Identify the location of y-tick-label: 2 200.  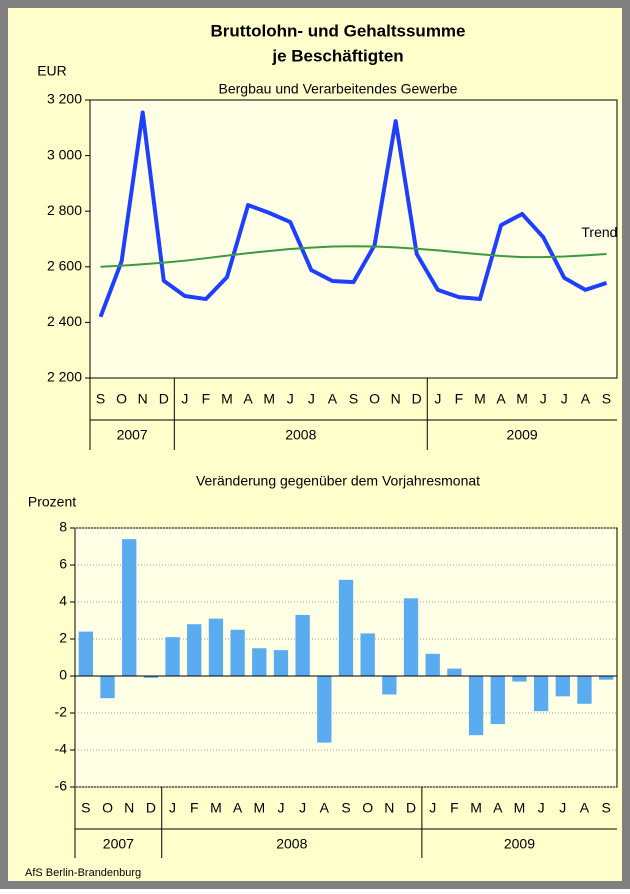
(64, 377).